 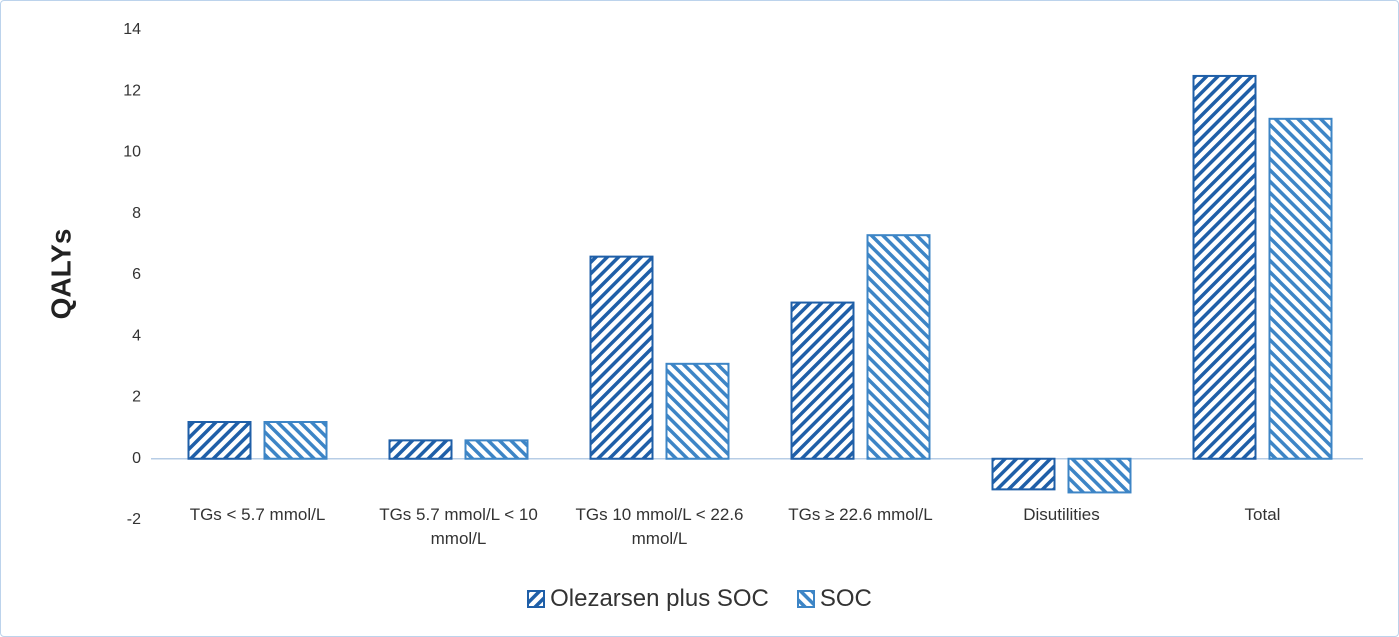 What do you see at coordinates (257, 514) in the screenshot?
I see `x-tick-label: TGs < 5.7 mmol/L` at bounding box center [257, 514].